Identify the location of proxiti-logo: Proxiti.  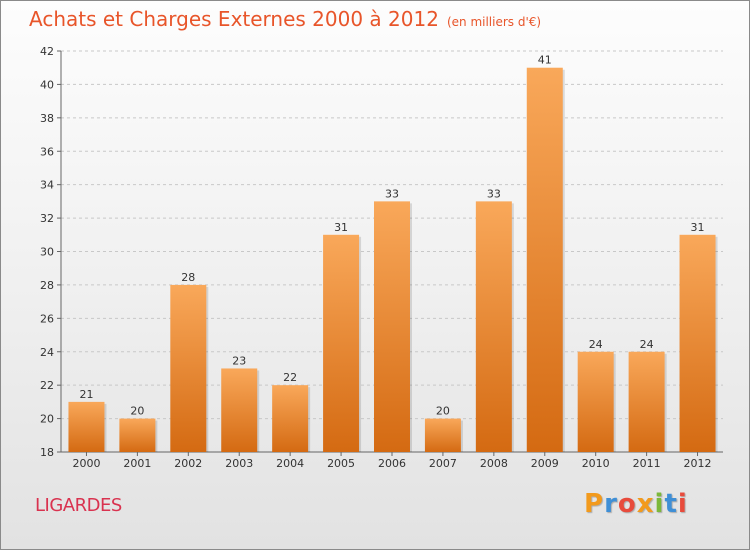
(636, 504).